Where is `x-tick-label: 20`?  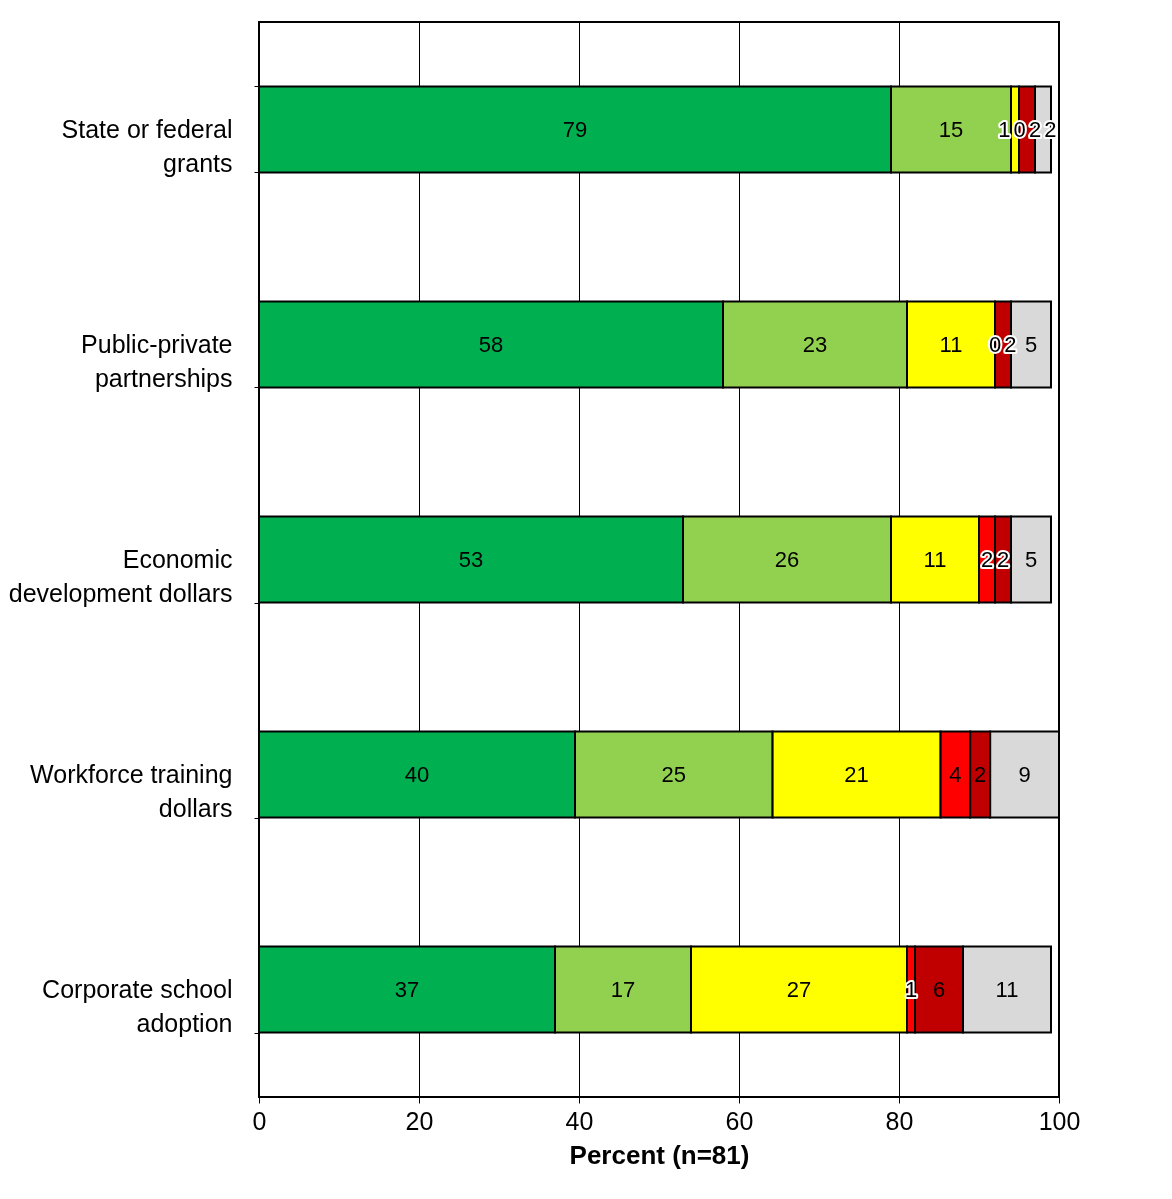
x-tick-label: 20 is located at coordinates (419, 1120).